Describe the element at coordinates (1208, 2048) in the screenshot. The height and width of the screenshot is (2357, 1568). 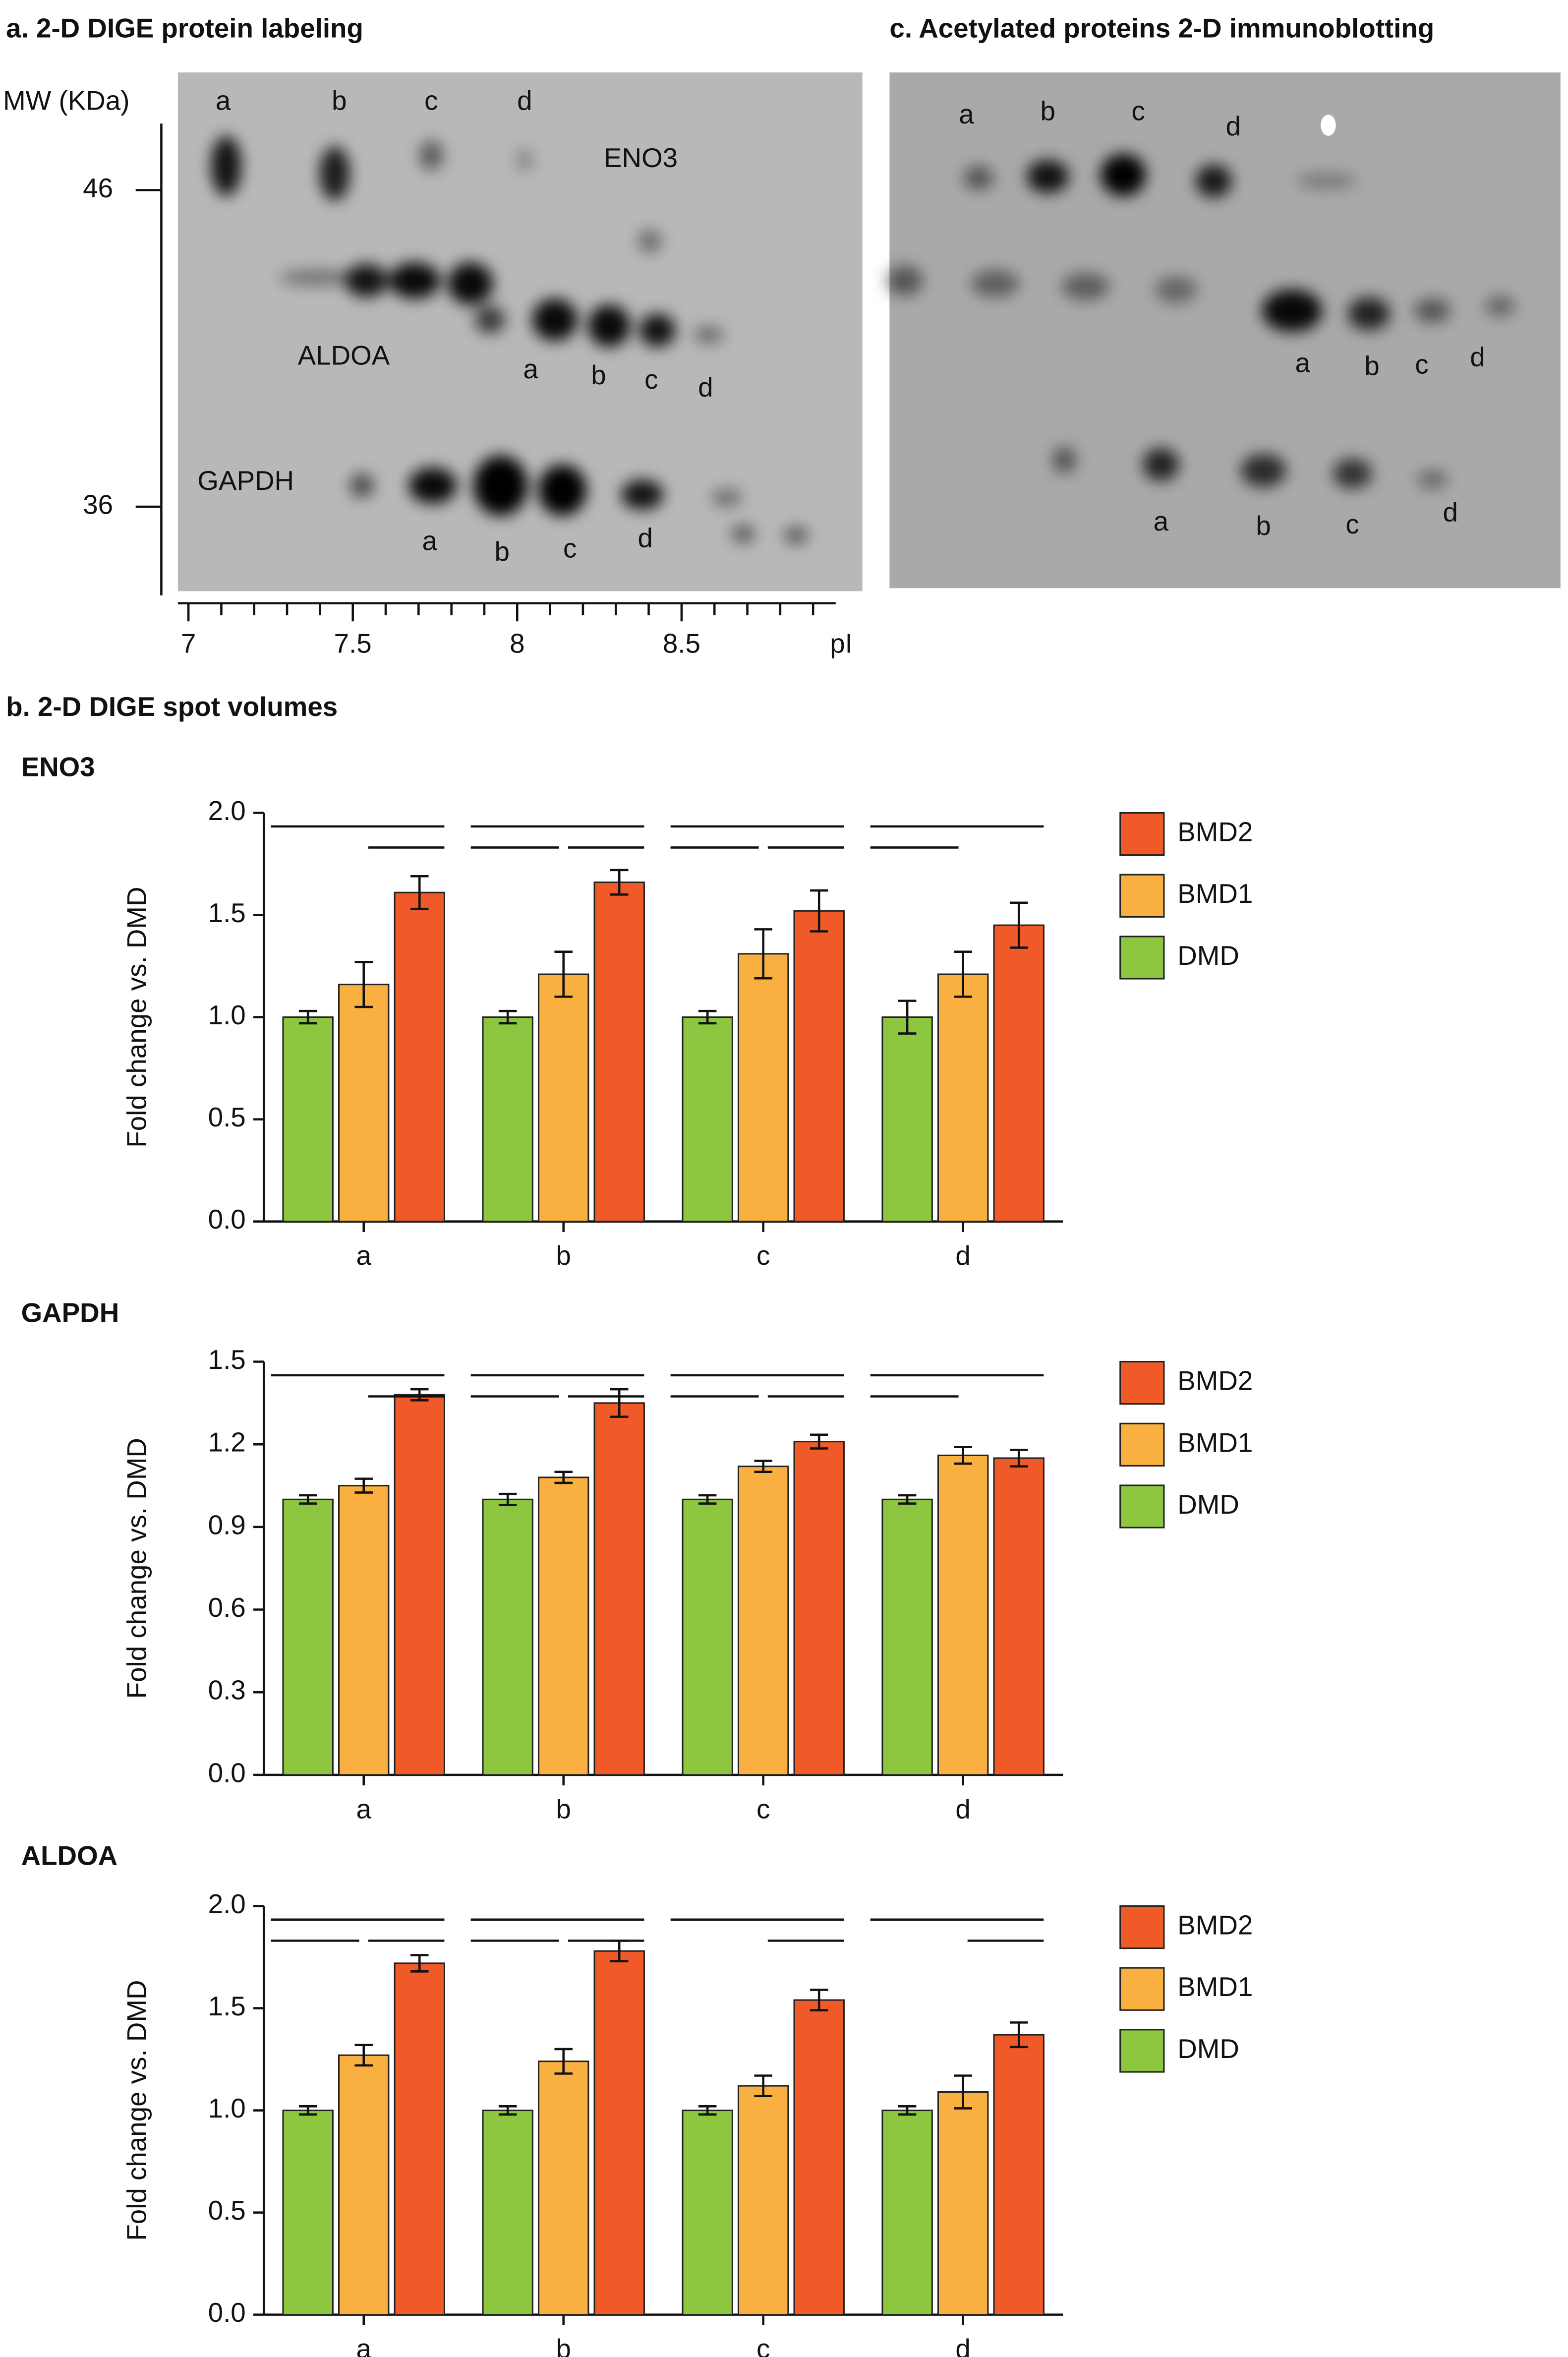
I see `legend-label: DMD` at that location.